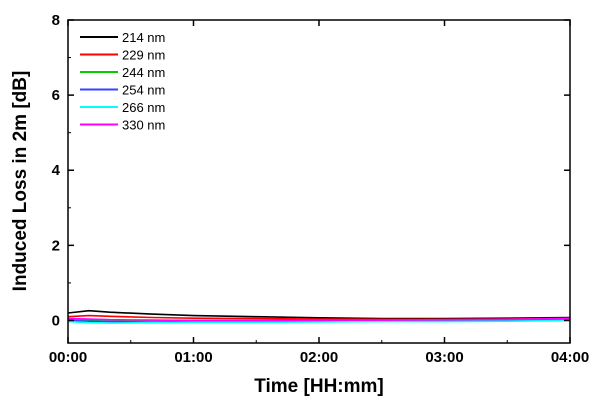 This screenshot has width=595, height=402. Describe the element at coordinates (20, 181) in the screenshot. I see `y-axis-title: Induced Loss in 2m [dB]` at that location.